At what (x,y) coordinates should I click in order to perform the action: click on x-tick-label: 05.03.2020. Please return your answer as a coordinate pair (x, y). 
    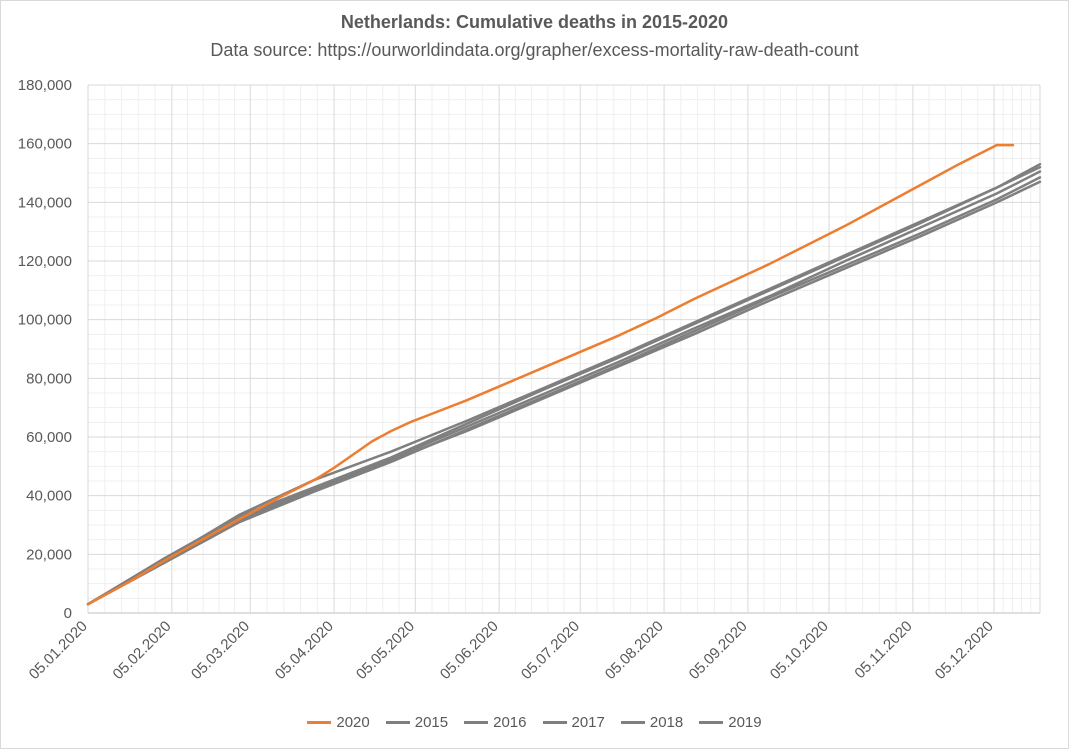
    Looking at the image, I should click on (220, 650).